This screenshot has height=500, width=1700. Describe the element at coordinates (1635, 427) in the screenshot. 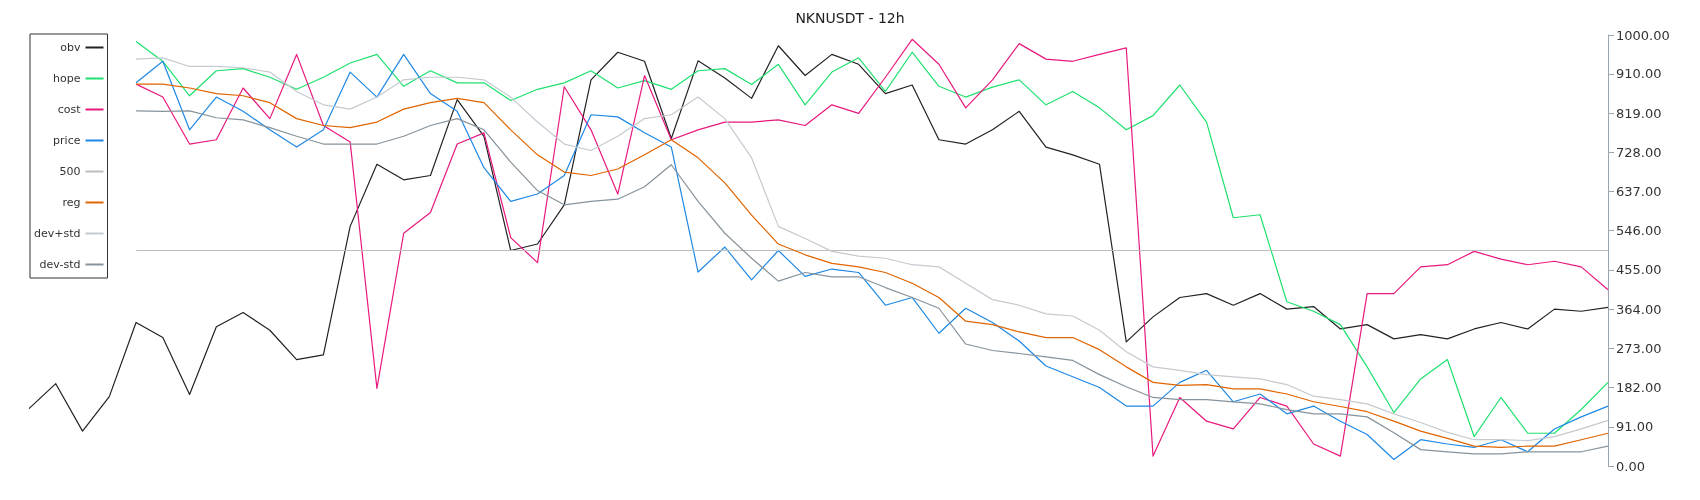

I see `y-tick-label: 91.00` at that location.